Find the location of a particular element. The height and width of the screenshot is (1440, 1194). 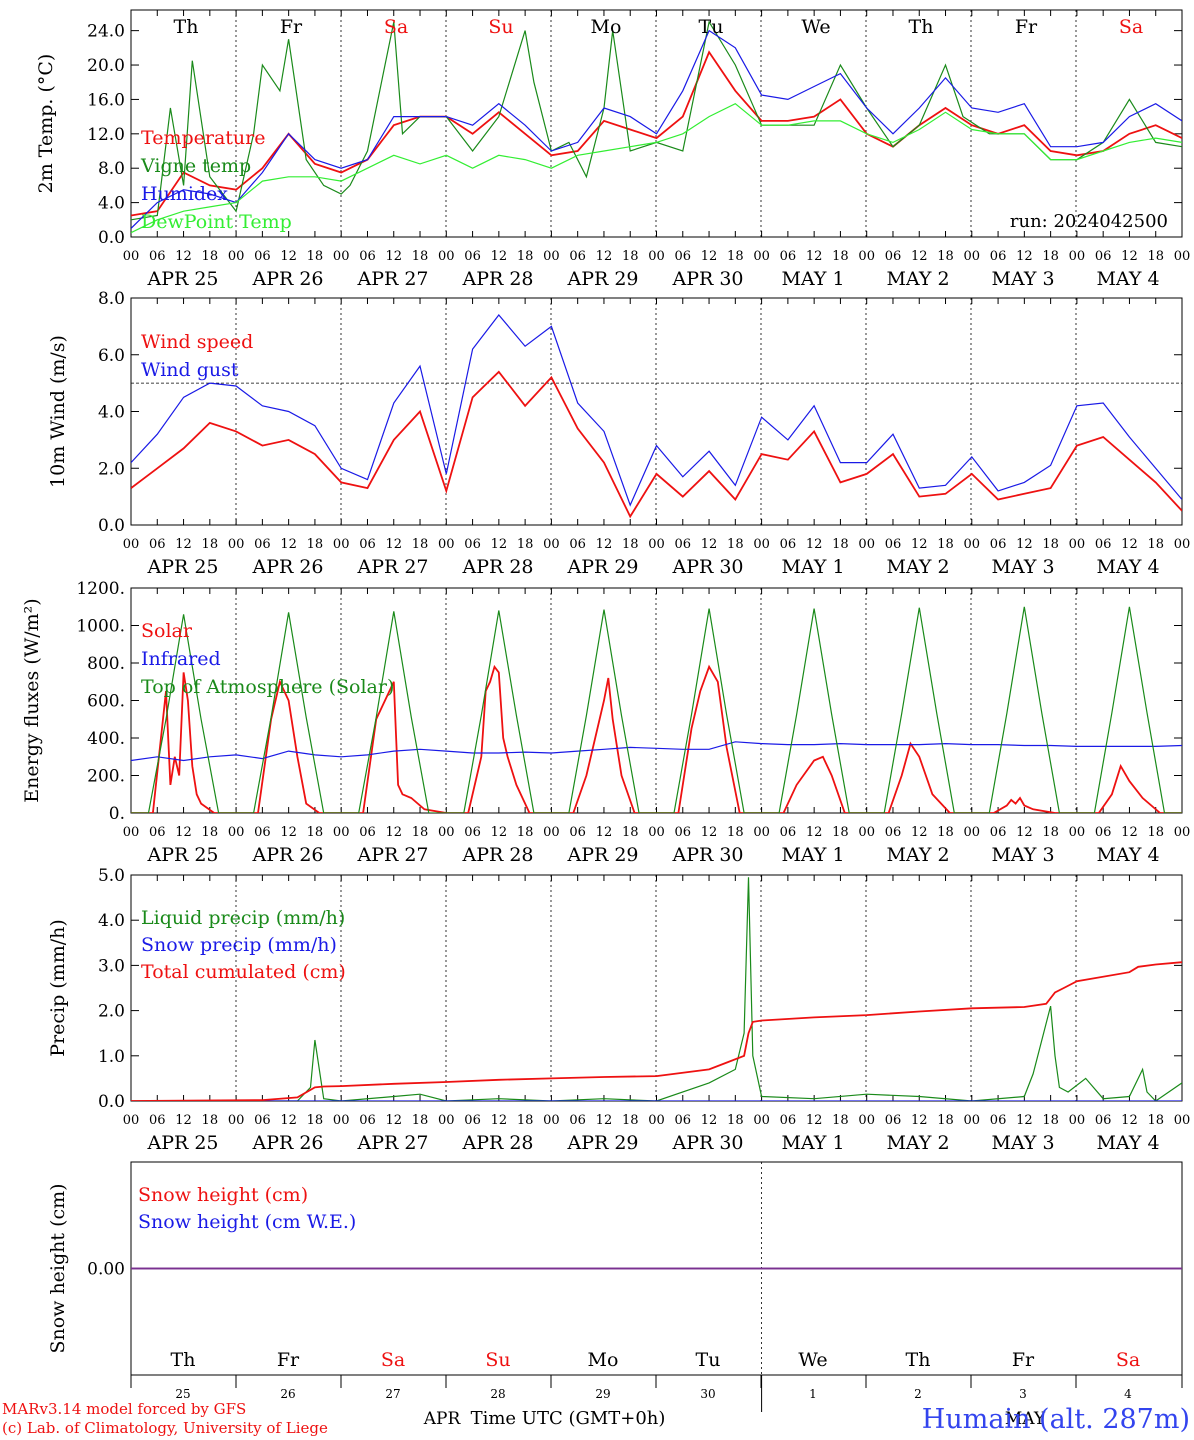

weekday-label: Mo is located at coordinates (606, 27).